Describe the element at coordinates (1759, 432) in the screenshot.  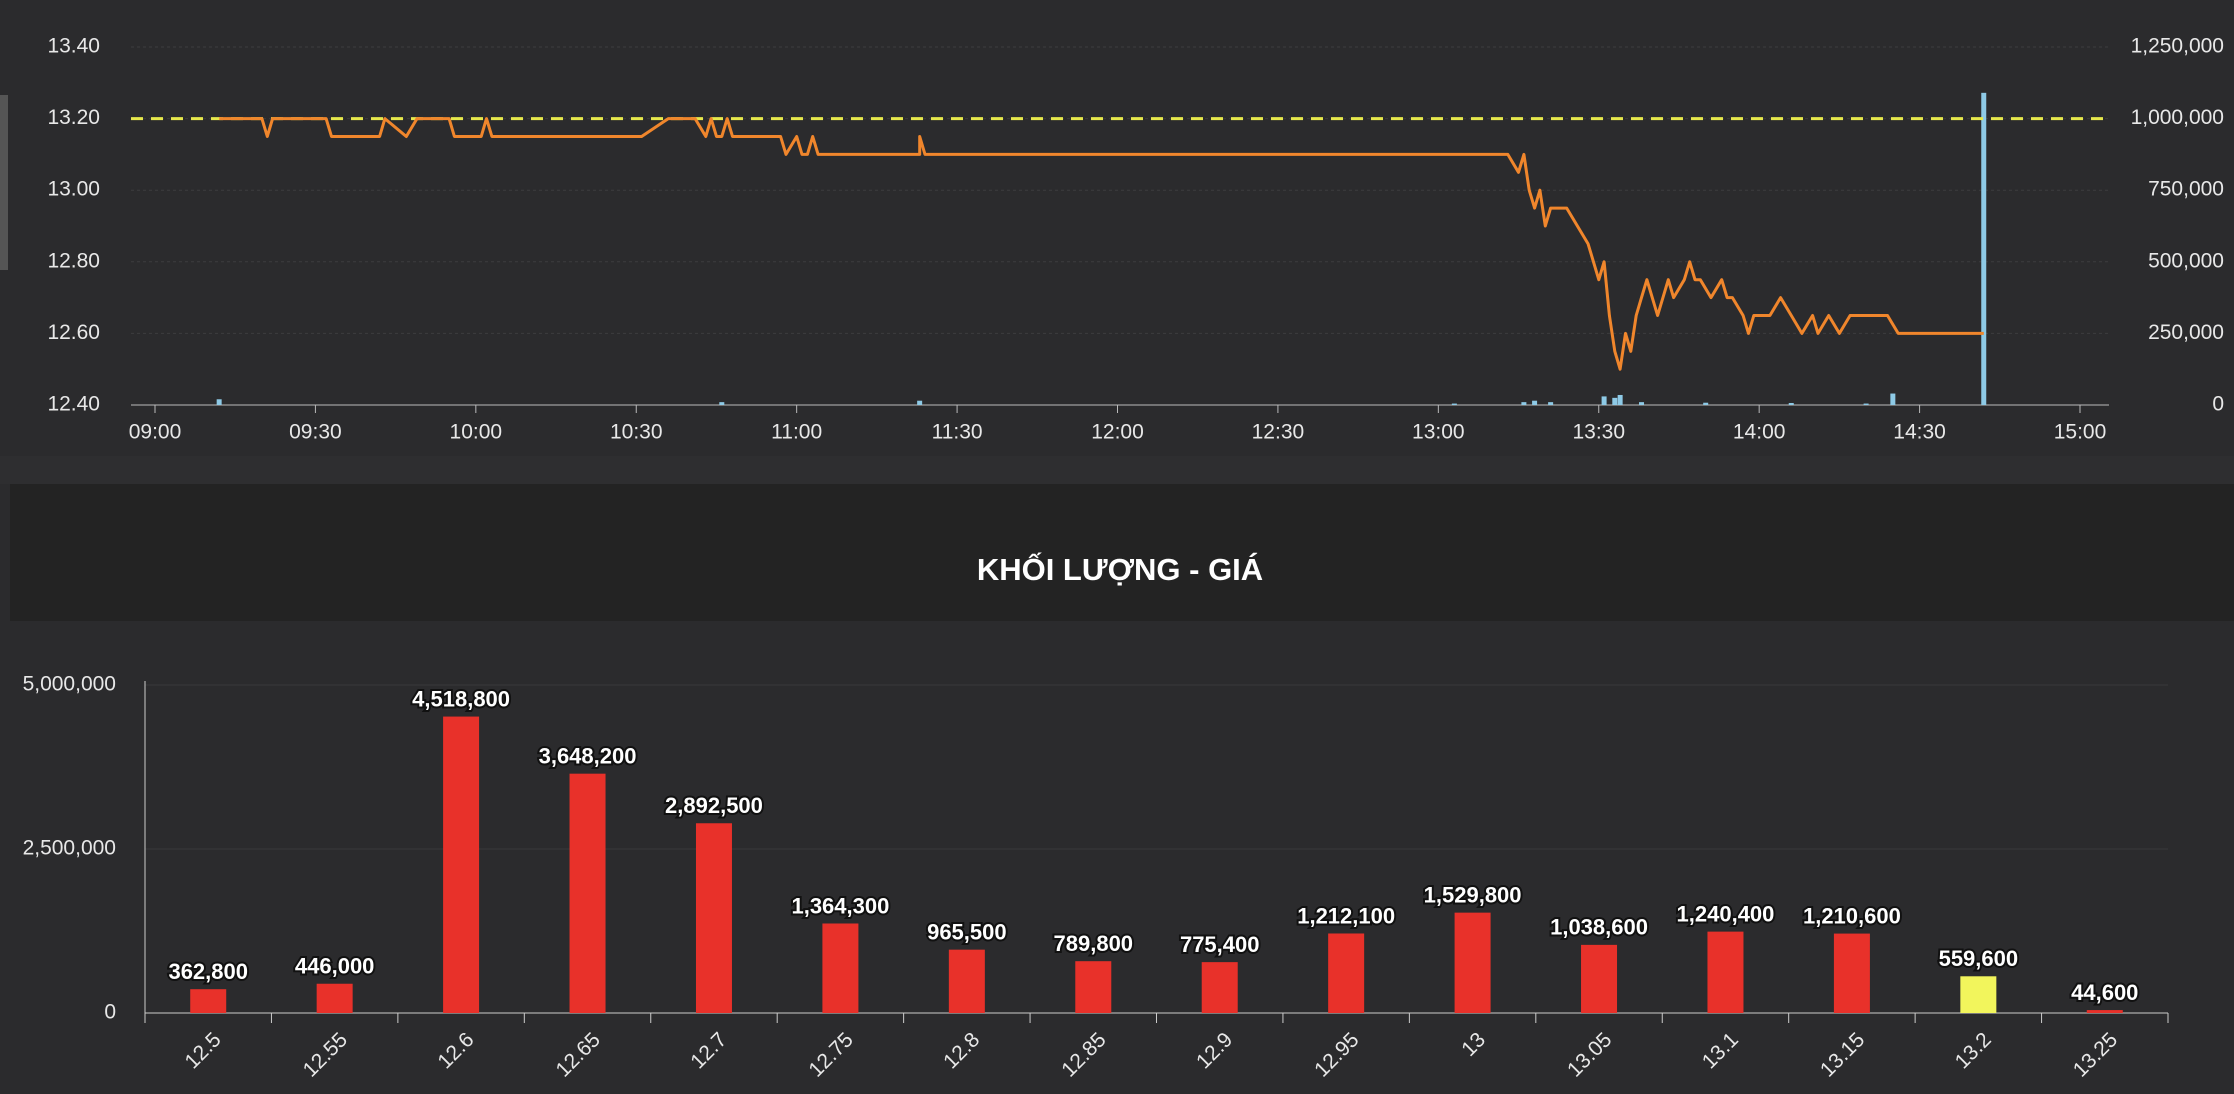
I see `x-tick-label: 14:00` at that location.